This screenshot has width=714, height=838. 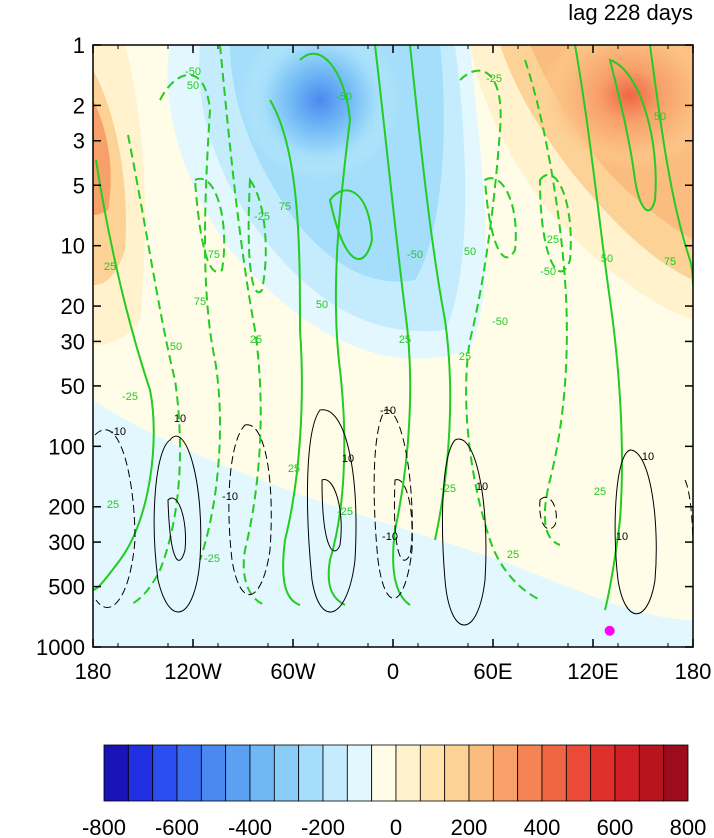 What do you see at coordinates (66, 446) in the screenshot?
I see `y-tick-label: 100` at bounding box center [66, 446].